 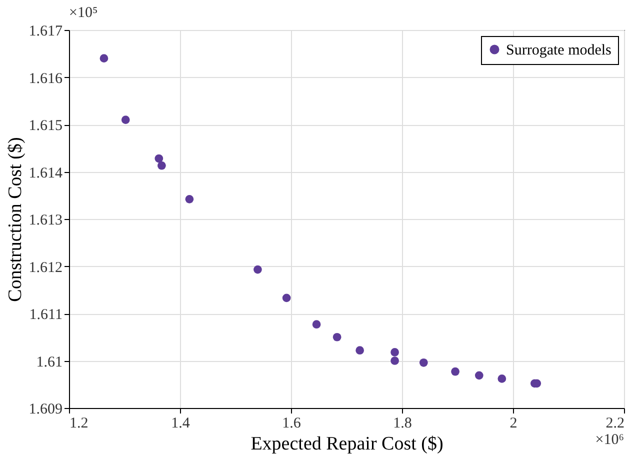 I want to click on y-tick-label: 1.614, so click(x=45, y=173).